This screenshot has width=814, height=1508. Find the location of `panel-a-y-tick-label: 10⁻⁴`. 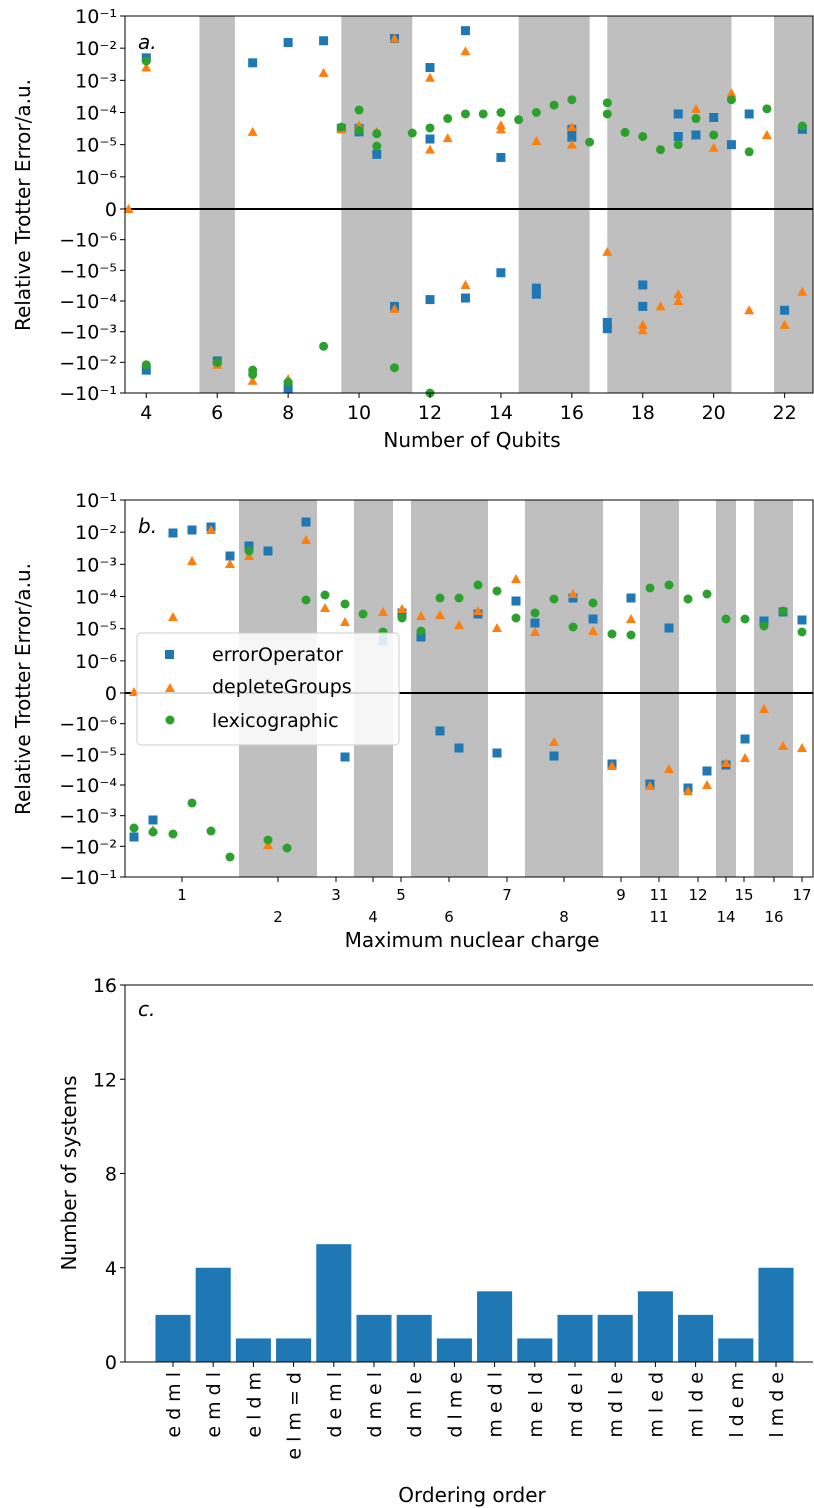

panel-a-y-tick-label: 10⁻⁴ is located at coordinates (96, 114).